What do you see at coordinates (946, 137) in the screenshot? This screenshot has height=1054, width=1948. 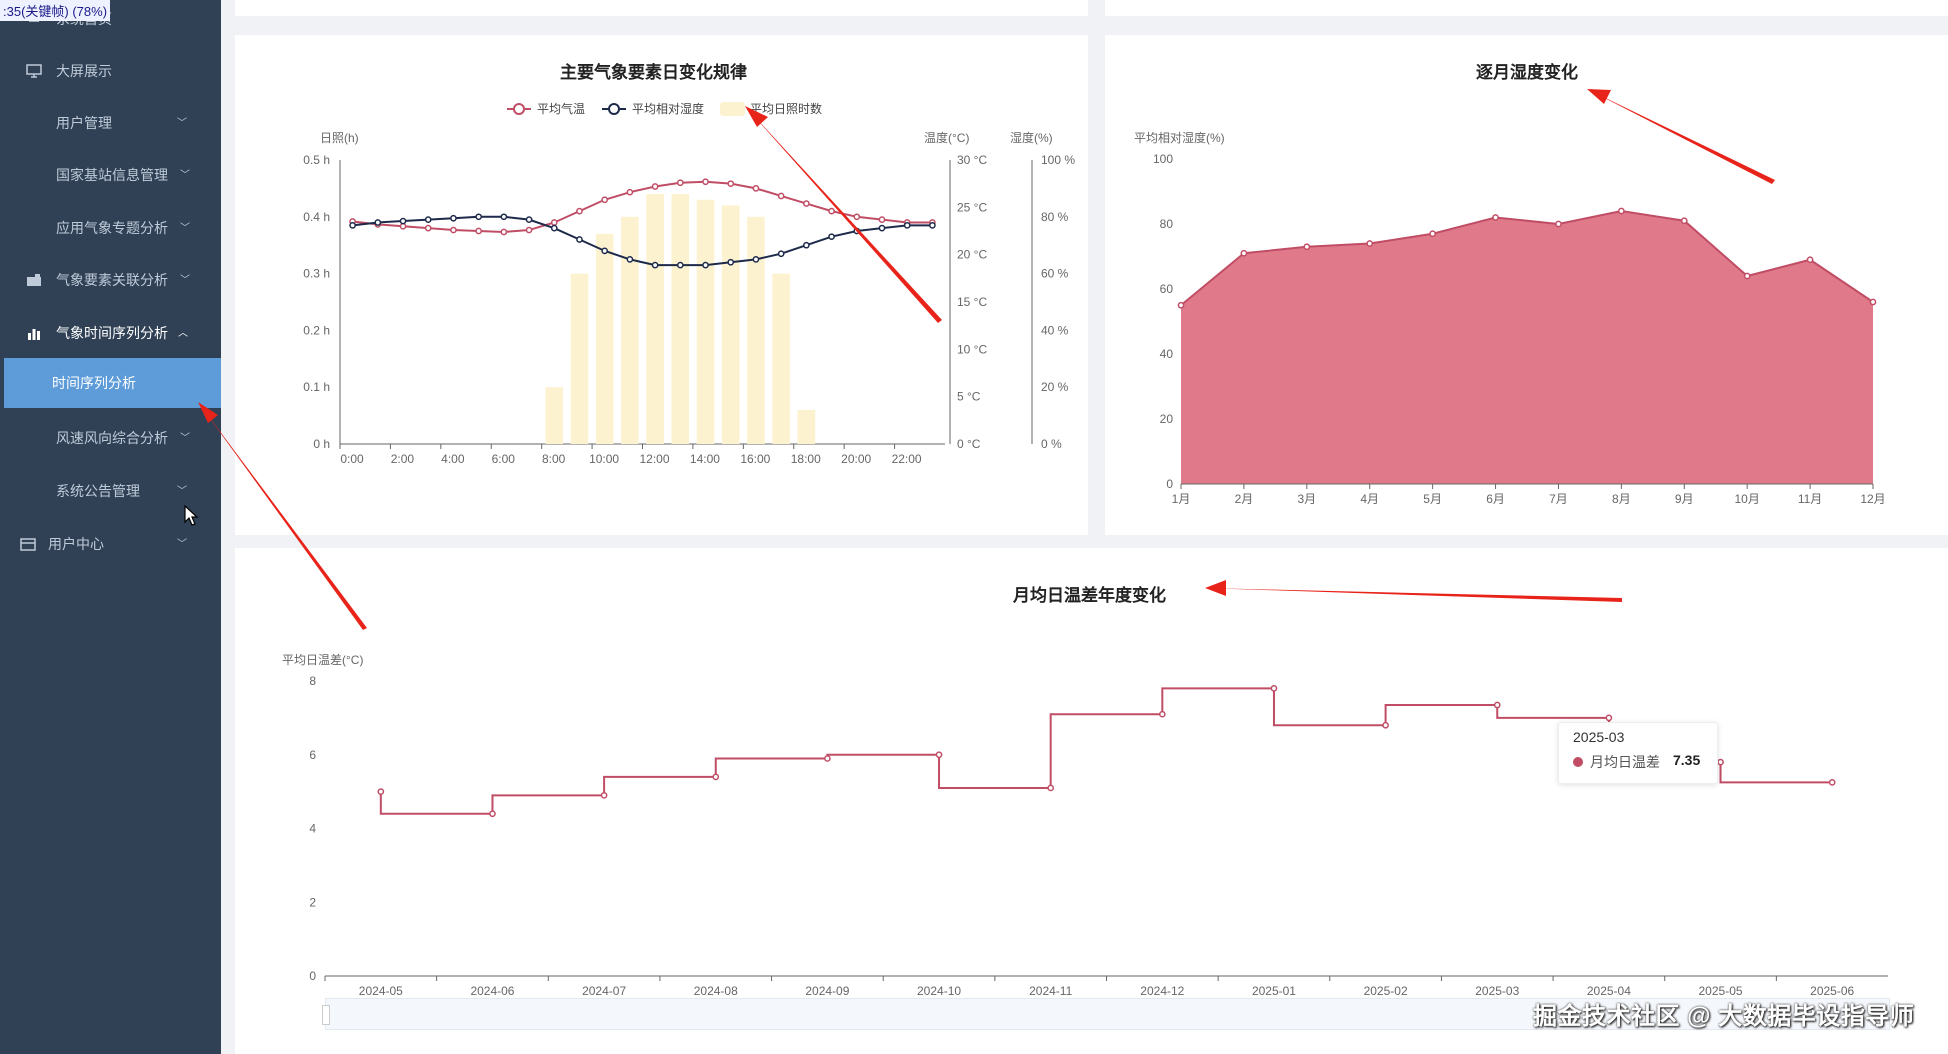 I see `y-axis-name: 温度(°C)` at bounding box center [946, 137].